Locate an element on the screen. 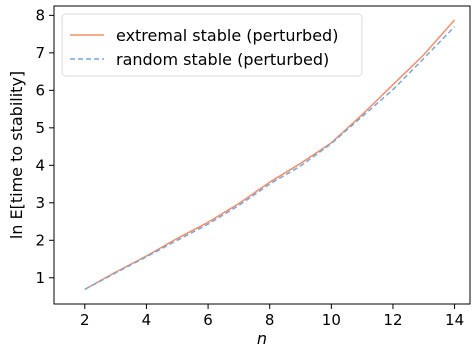 The height and width of the screenshot is (347, 472). x-tick-label: 6 is located at coordinates (208, 320).